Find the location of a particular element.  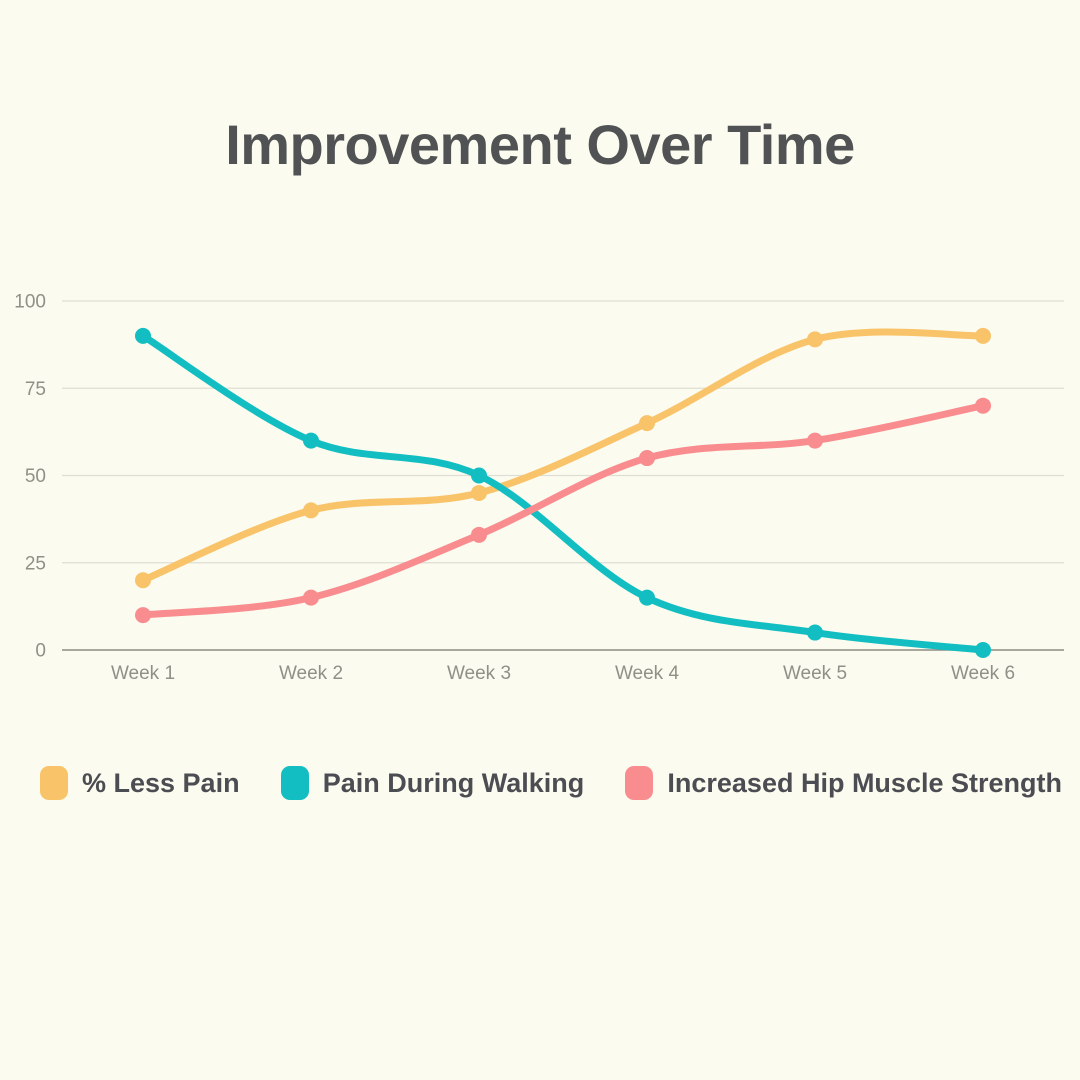

x-tick-label-week-1: Week 1 is located at coordinates (143, 673).